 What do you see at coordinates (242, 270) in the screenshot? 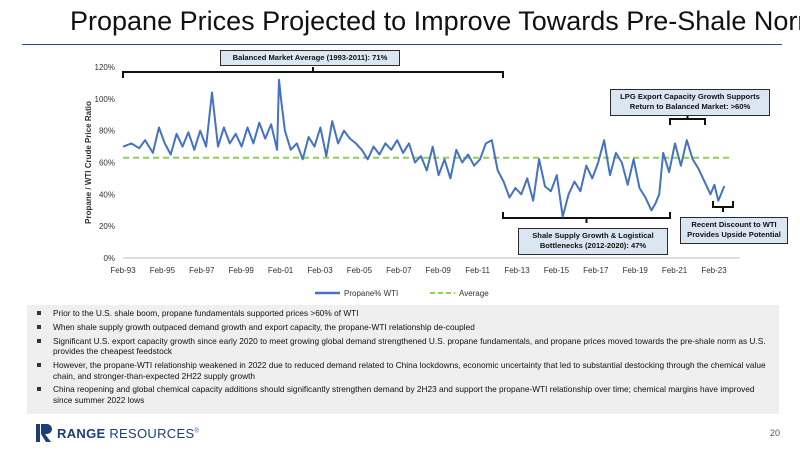
I see `x-tick-label: Feb-99` at bounding box center [242, 270].